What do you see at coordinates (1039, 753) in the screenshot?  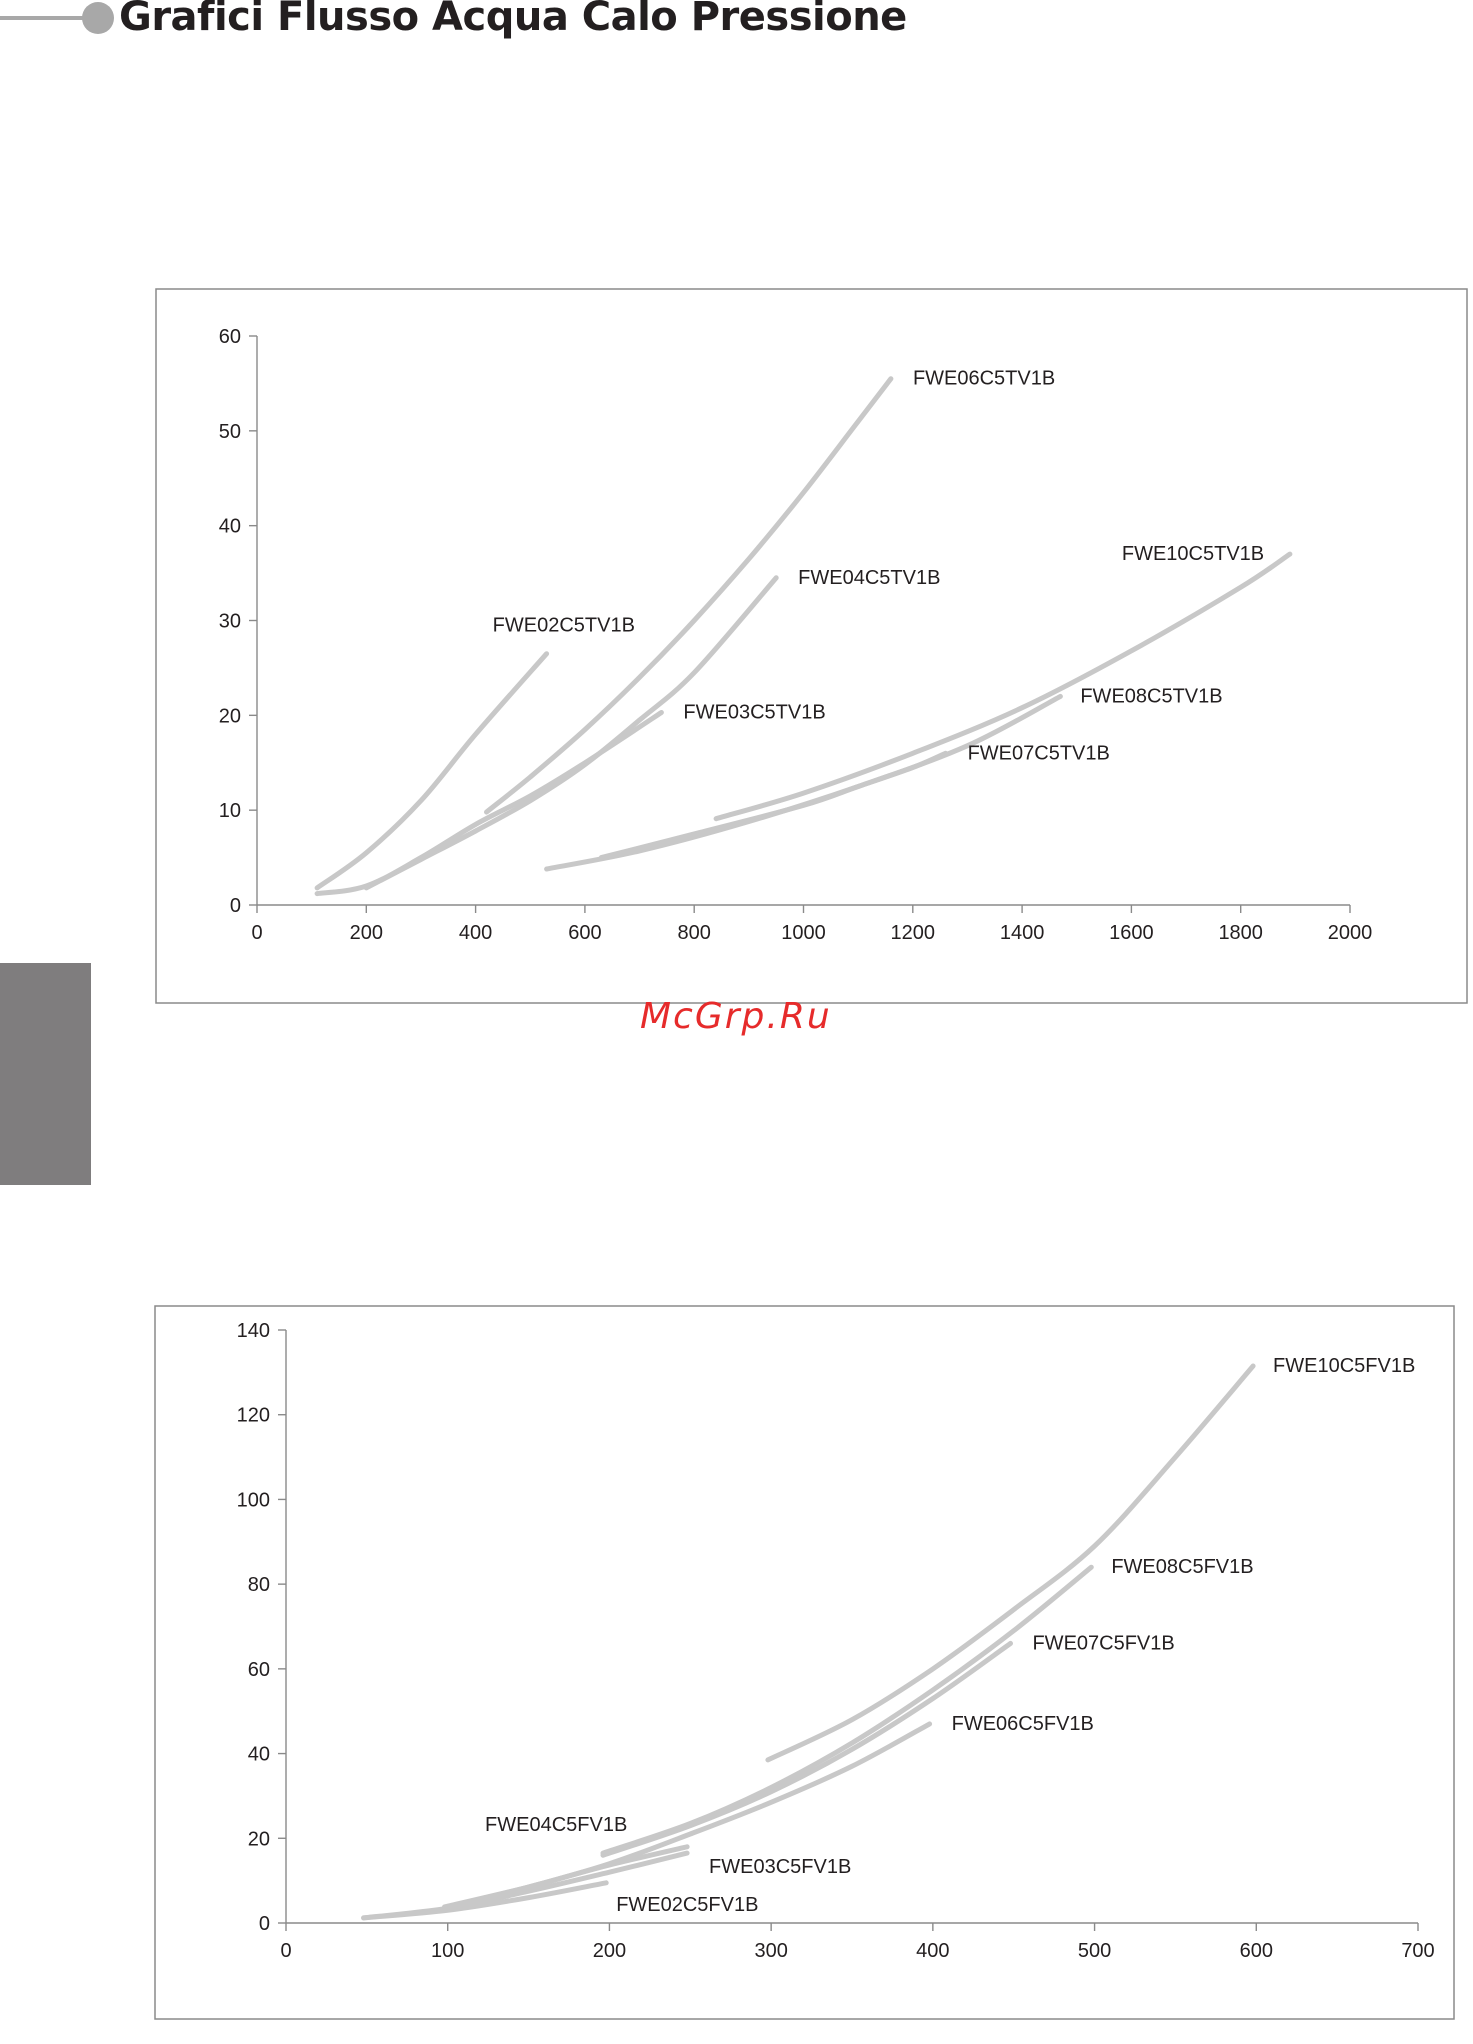 I see `series-label-fwe07c5tv1b: FWE07C5TV1B` at bounding box center [1039, 753].